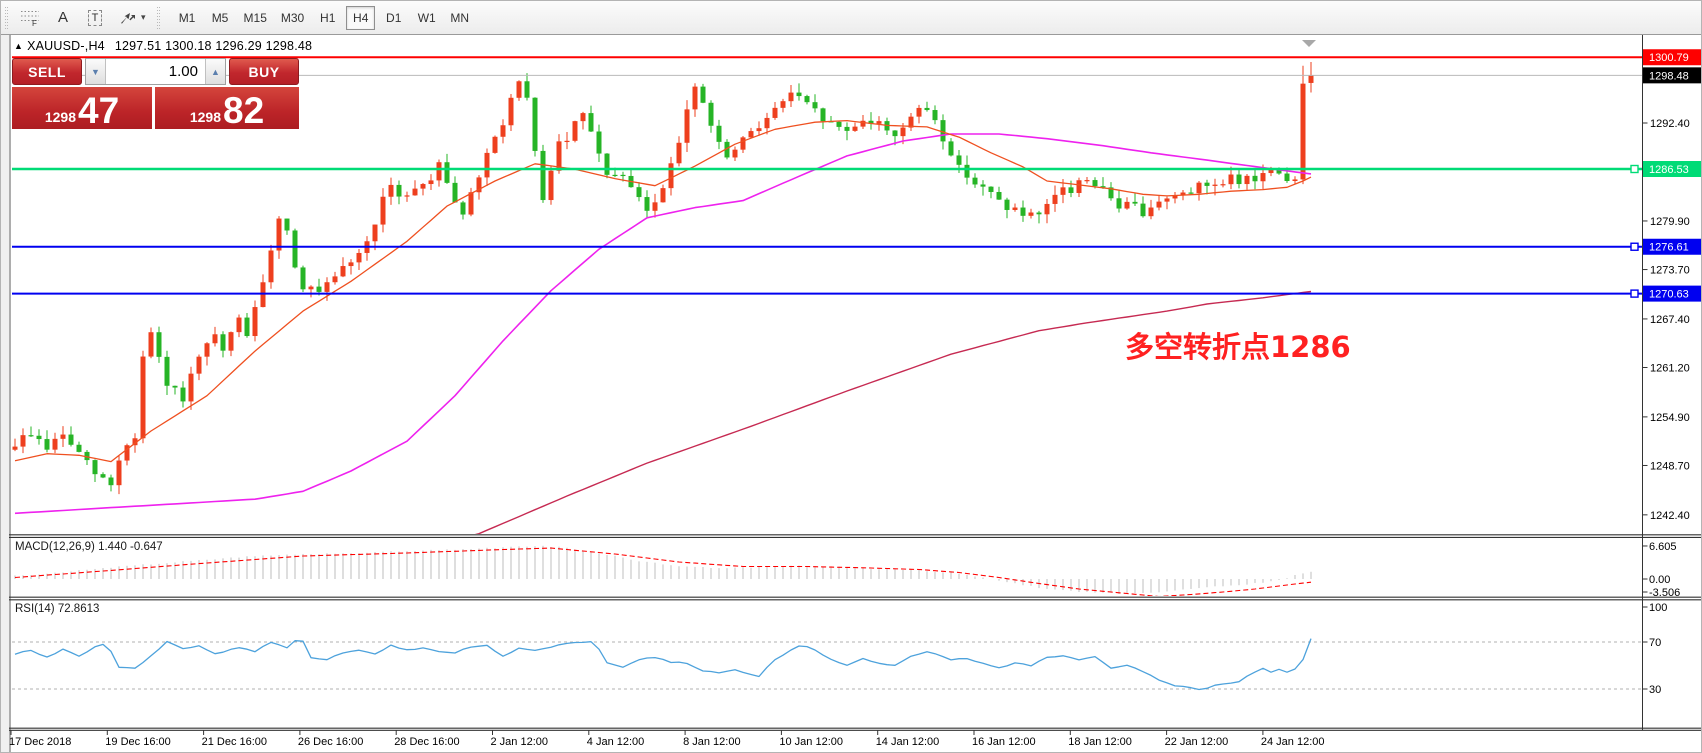  What do you see at coordinates (1670, 222) in the screenshot?
I see `svg-text: 1279.90` at bounding box center [1670, 222].